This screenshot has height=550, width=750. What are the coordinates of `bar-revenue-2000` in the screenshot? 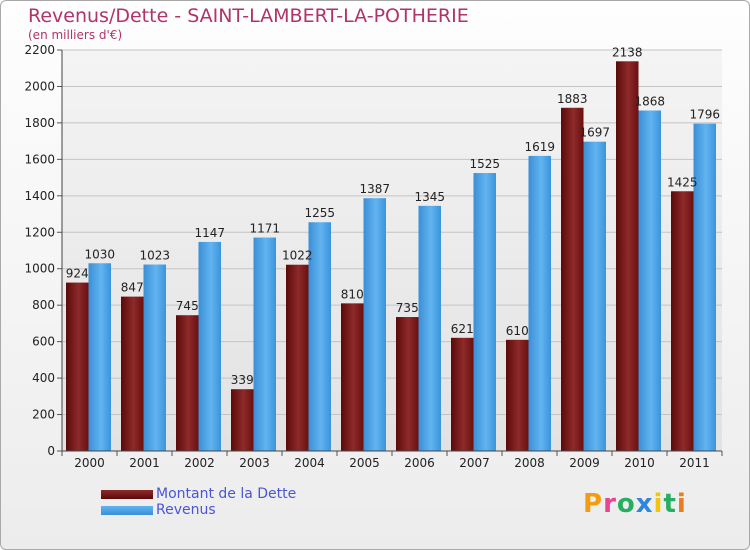 It's located at (99, 357).